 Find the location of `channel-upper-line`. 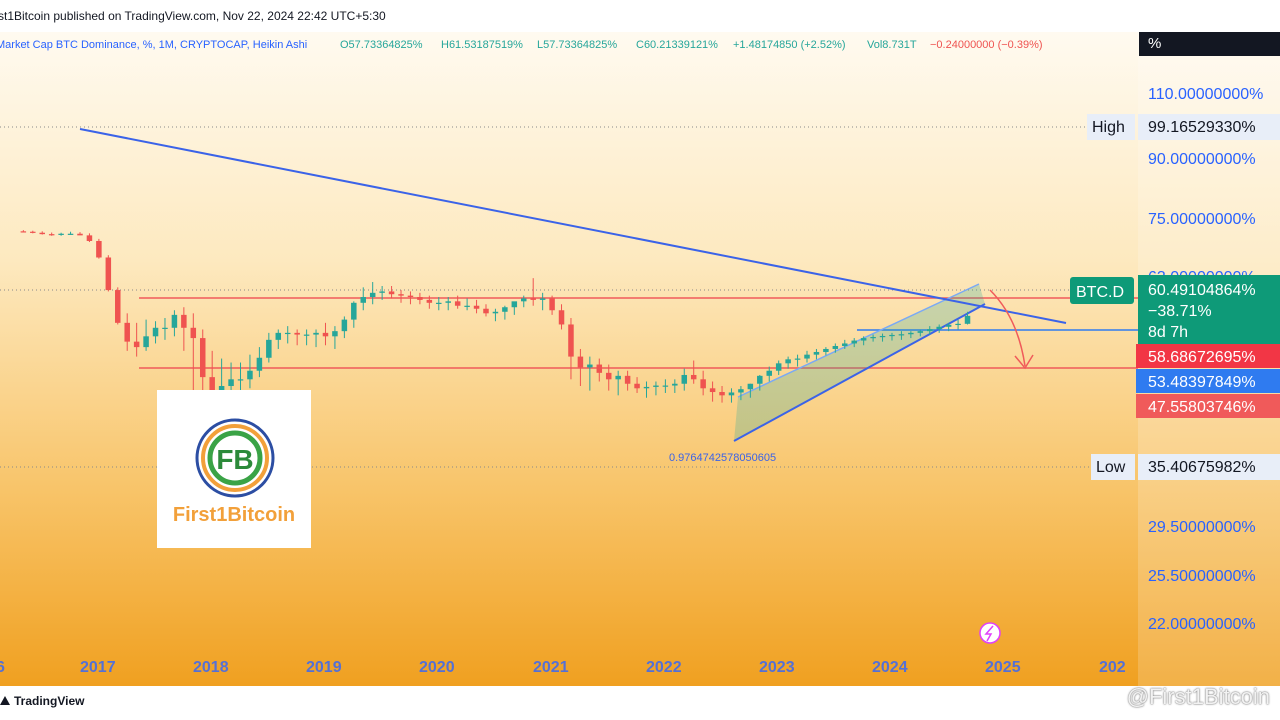

channel-upper-line is located at coordinates (858, 340).